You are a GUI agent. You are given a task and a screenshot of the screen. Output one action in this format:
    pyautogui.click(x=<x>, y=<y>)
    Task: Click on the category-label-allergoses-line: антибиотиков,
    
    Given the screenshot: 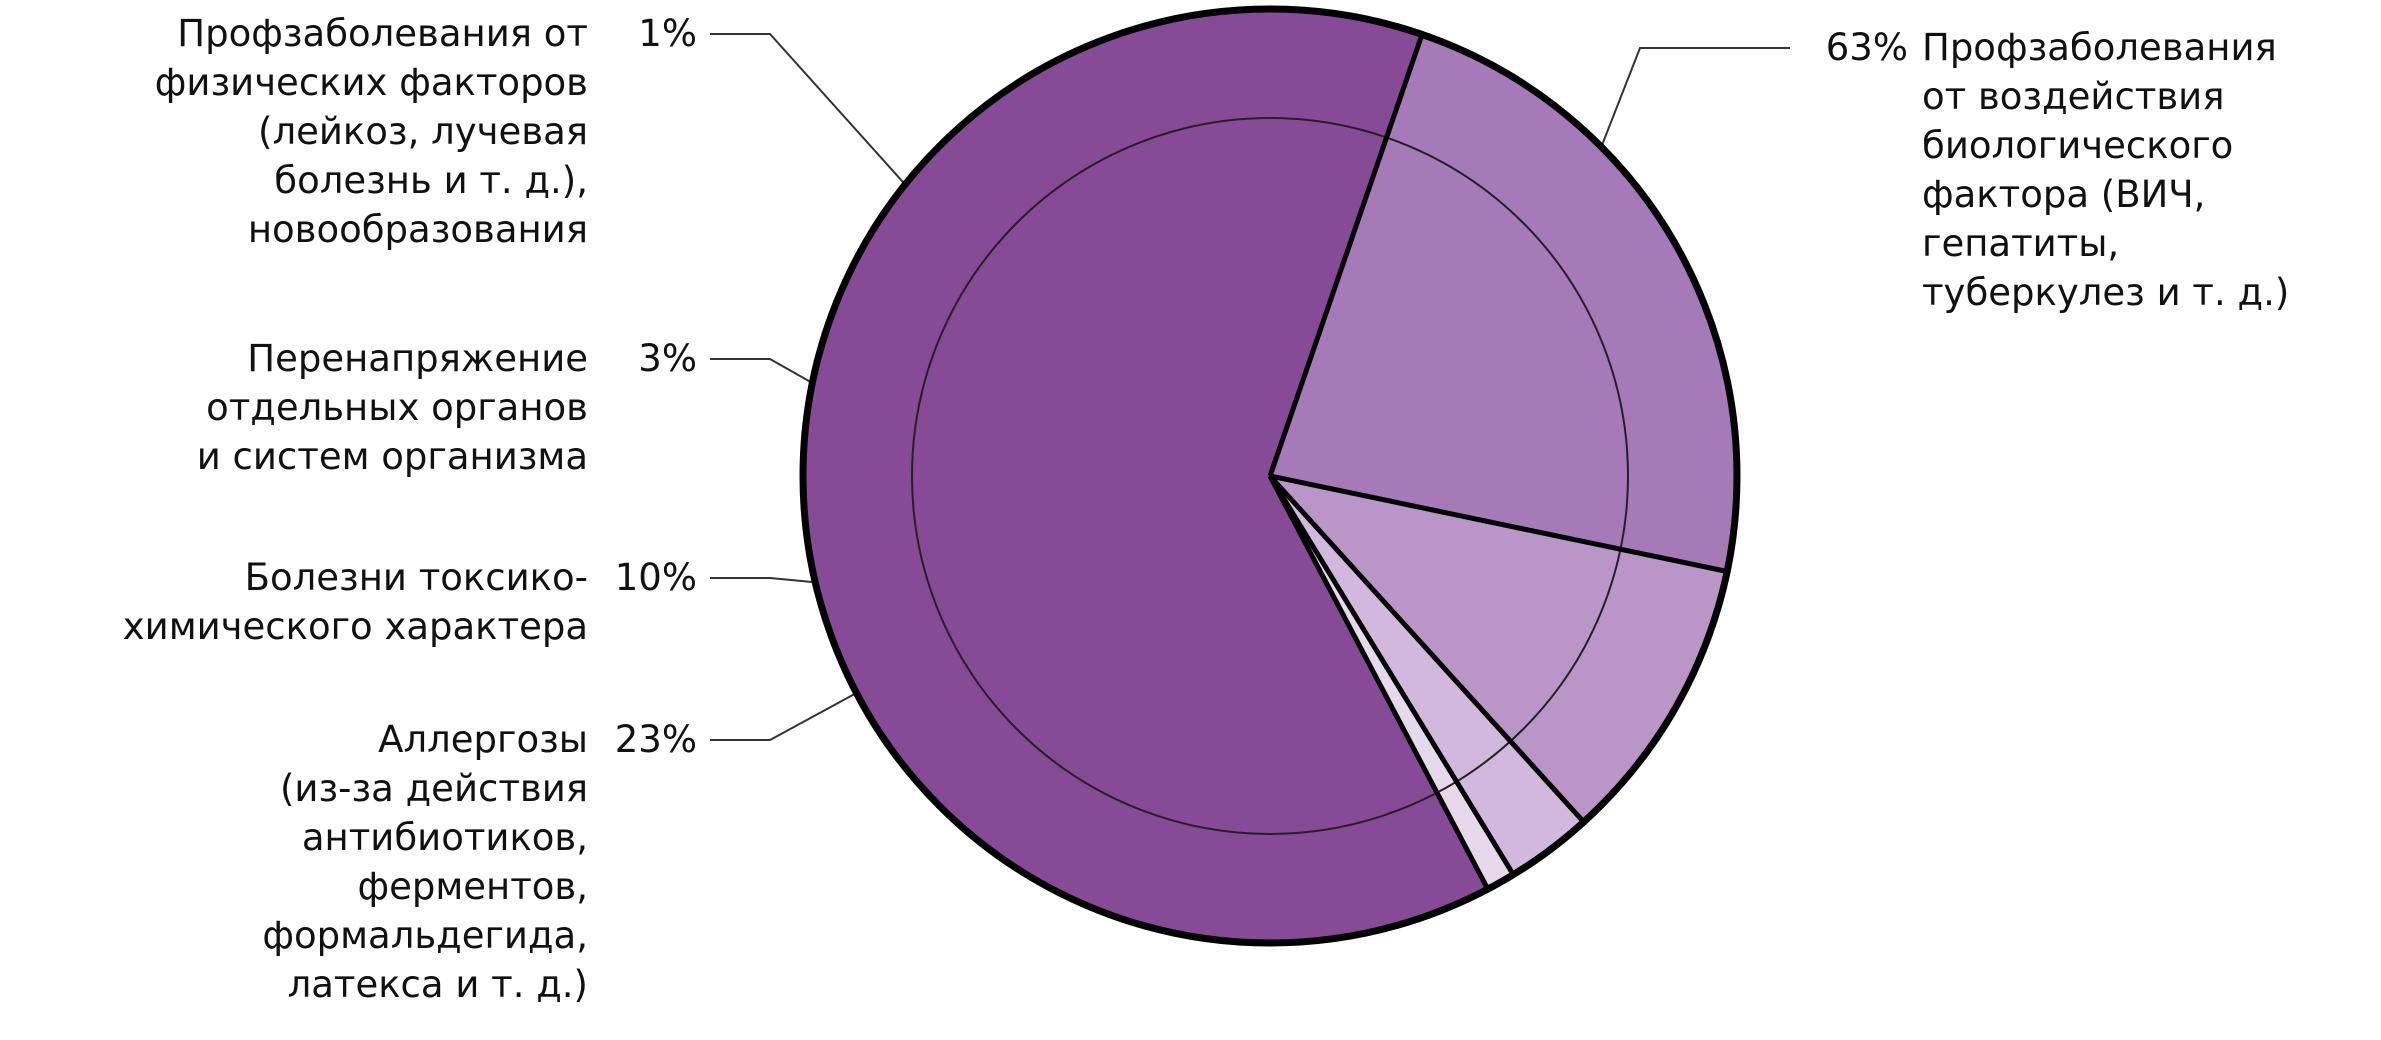 What is the action you would take?
    pyautogui.click(x=445, y=837)
    